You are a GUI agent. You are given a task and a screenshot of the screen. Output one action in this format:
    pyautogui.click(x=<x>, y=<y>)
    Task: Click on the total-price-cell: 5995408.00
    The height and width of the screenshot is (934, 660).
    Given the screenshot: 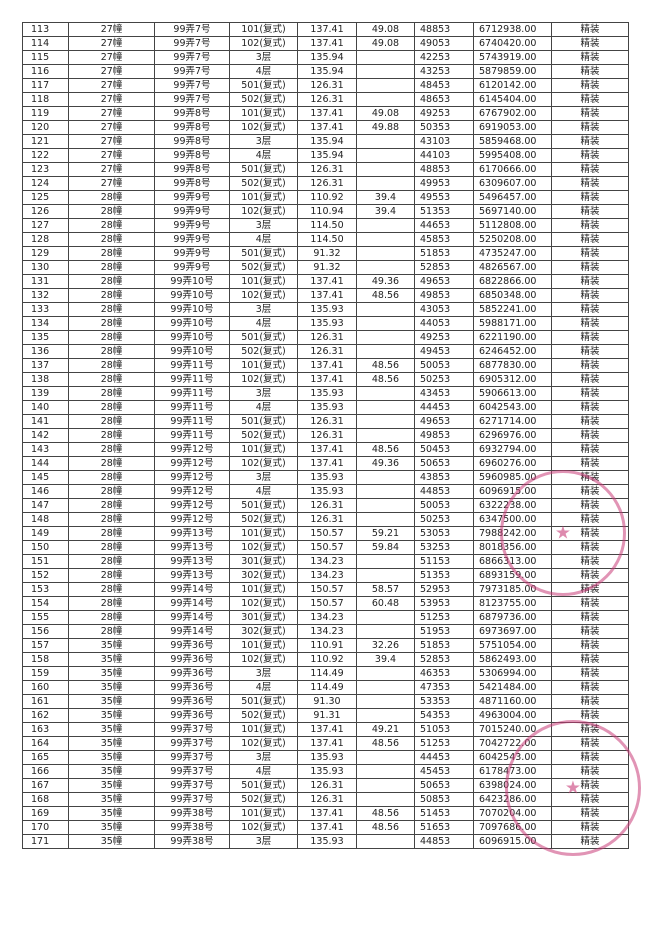 What is the action you would take?
    pyautogui.click(x=512, y=155)
    